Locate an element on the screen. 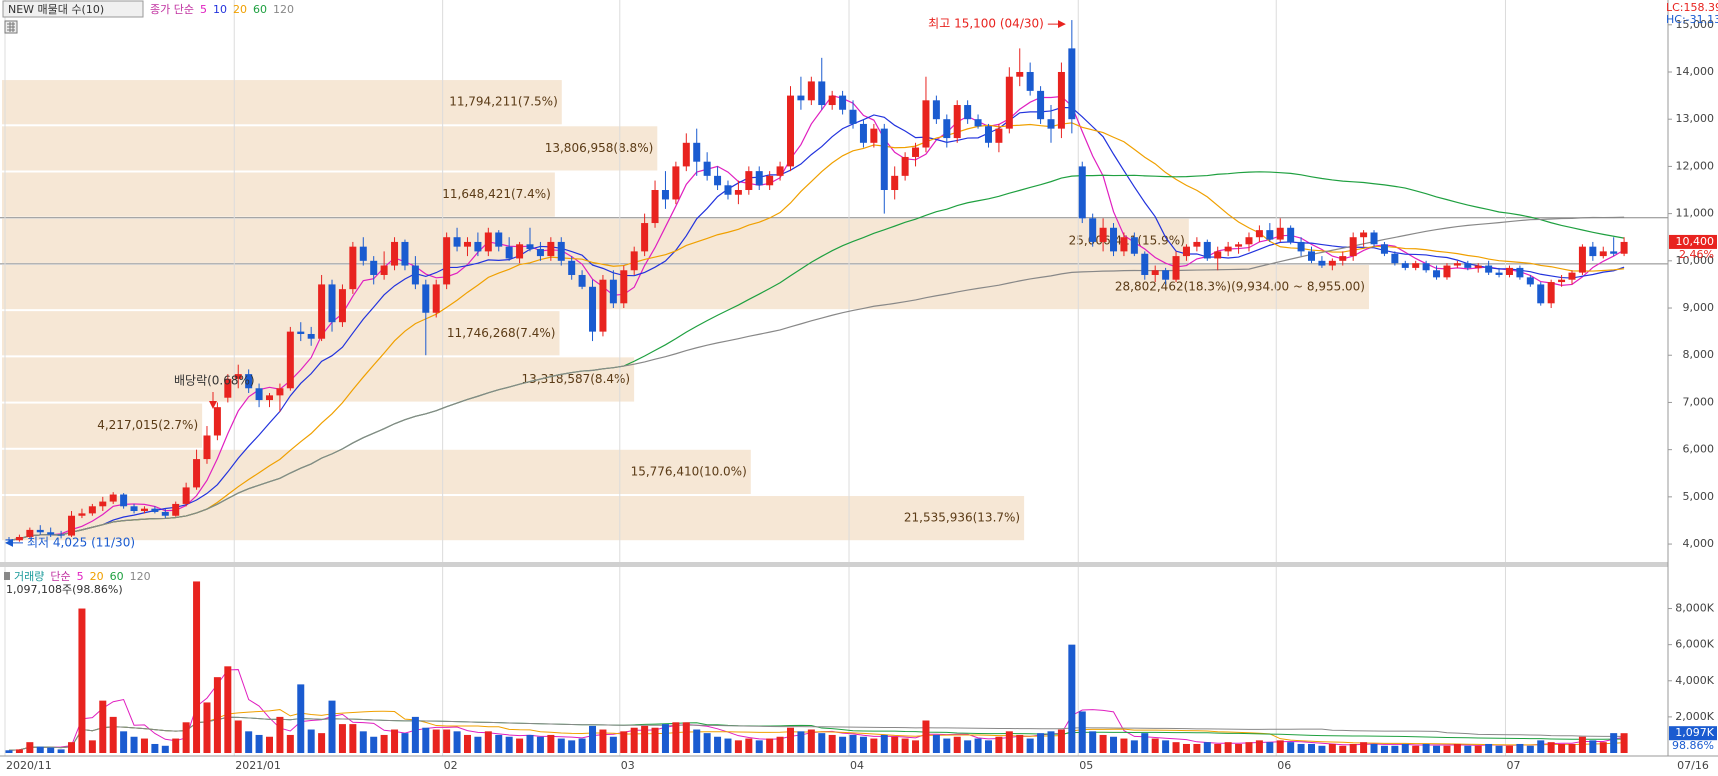 The image size is (1718, 776). volume-ma-legend-item: 20 is located at coordinates (97, 576).